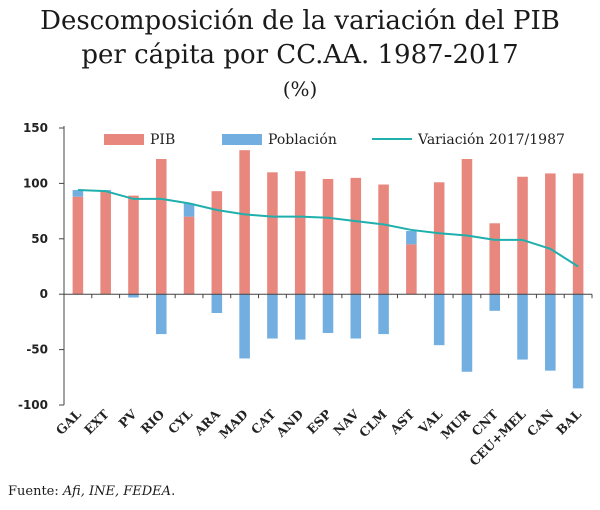 This screenshot has height=510, width=600. What do you see at coordinates (300, 317) in the screenshot?
I see `poblacion-bar-and` at bounding box center [300, 317].